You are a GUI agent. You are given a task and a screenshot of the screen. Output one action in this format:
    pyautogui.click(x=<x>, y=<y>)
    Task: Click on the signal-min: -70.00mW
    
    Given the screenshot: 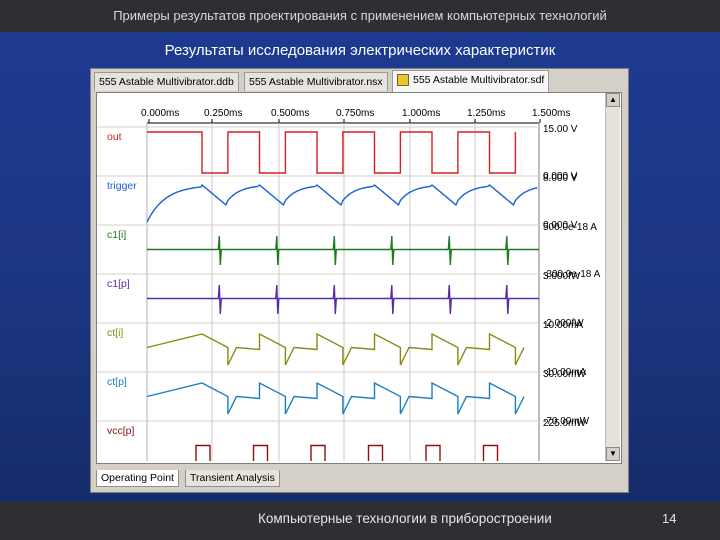 What is the action you would take?
    pyautogui.click(x=566, y=421)
    